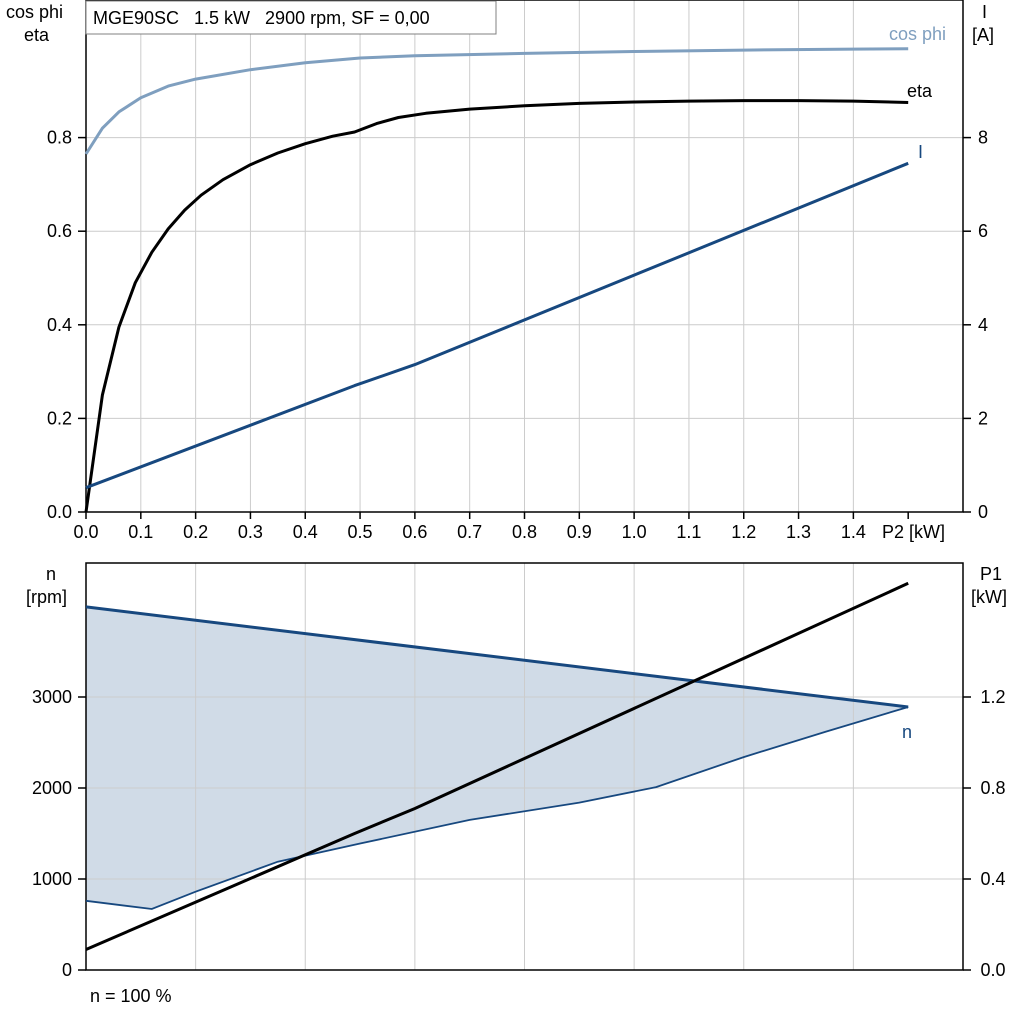  What do you see at coordinates (52, 697) in the screenshot?
I see `bottom-left-tick-label: 3000` at bounding box center [52, 697].